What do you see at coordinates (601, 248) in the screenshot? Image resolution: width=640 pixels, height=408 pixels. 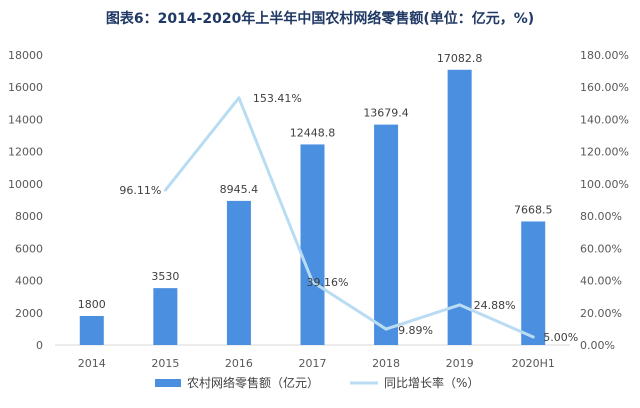 I see `y-right-tick-label: 60.00%` at bounding box center [601, 248].